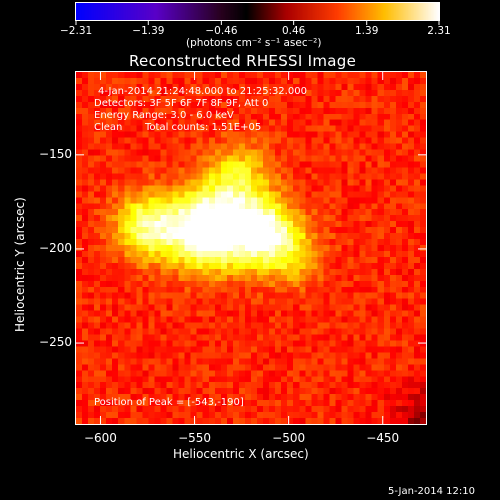 The width and height of the screenshot is (500, 500). I want to click on chart-title: Reconstructed RHESSI Image, so click(243, 61).